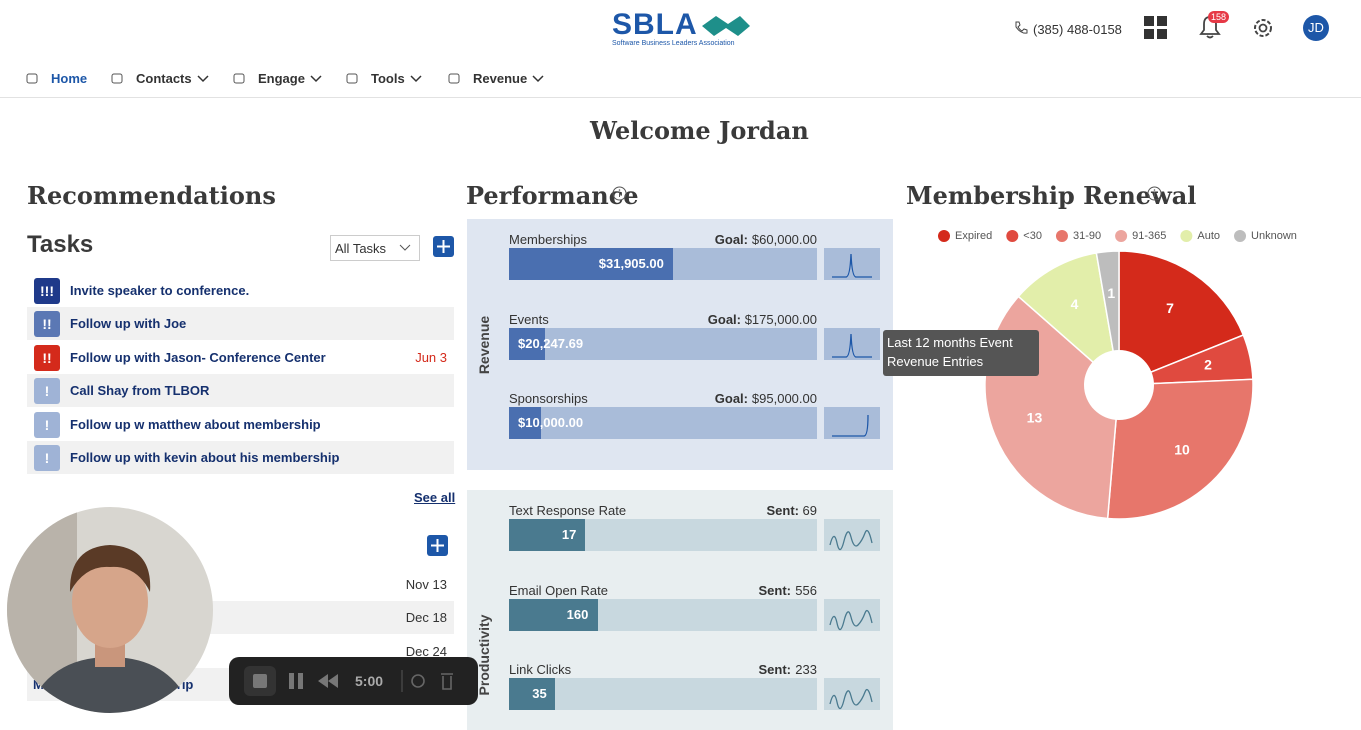  Describe the element at coordinates (443, 246) in the screenshot. I see `add-task` at that location.